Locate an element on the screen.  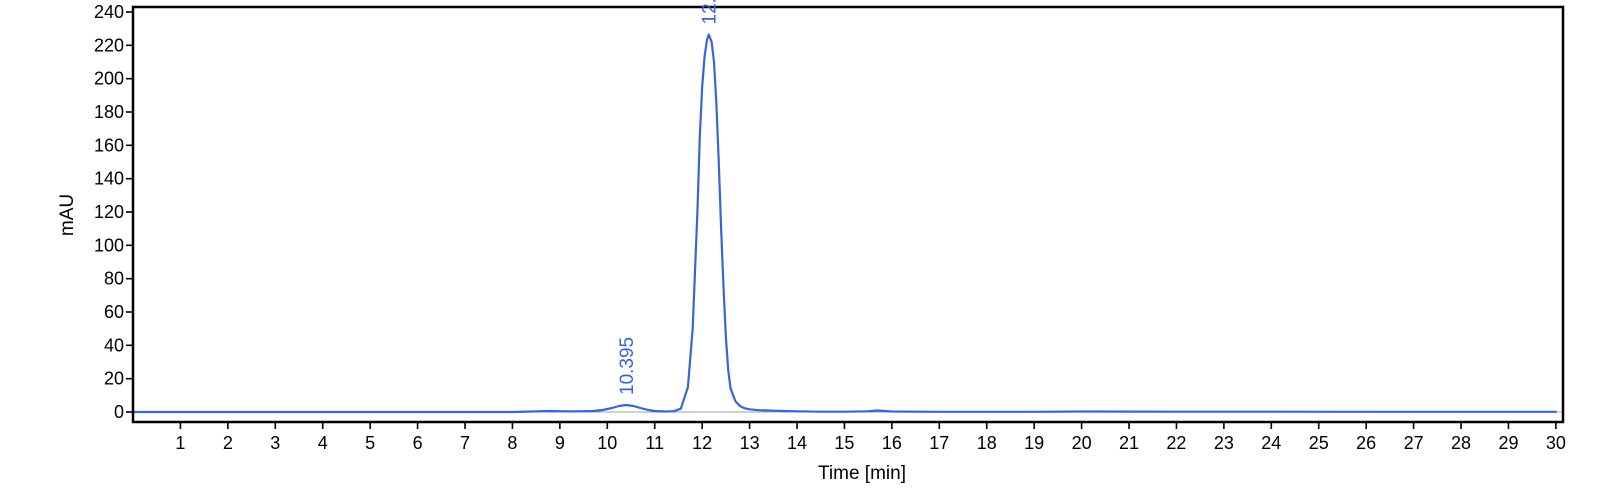
y-tick-label: 100 is located at coordinates (109, 245).